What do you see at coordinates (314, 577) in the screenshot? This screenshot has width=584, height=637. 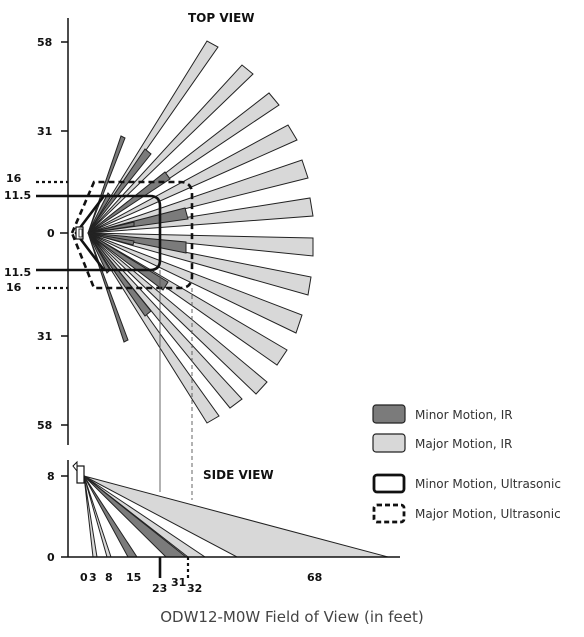 I see `side-x-tick-label: 68` at bounding box center [314, 577].